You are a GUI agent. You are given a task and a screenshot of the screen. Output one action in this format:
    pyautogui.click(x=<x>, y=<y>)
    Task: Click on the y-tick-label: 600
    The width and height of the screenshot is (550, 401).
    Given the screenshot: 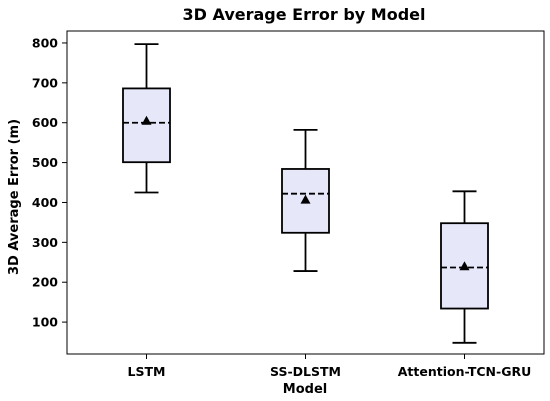 What is the action you would take?
    pyautogui.click(x=45, y=122)
    